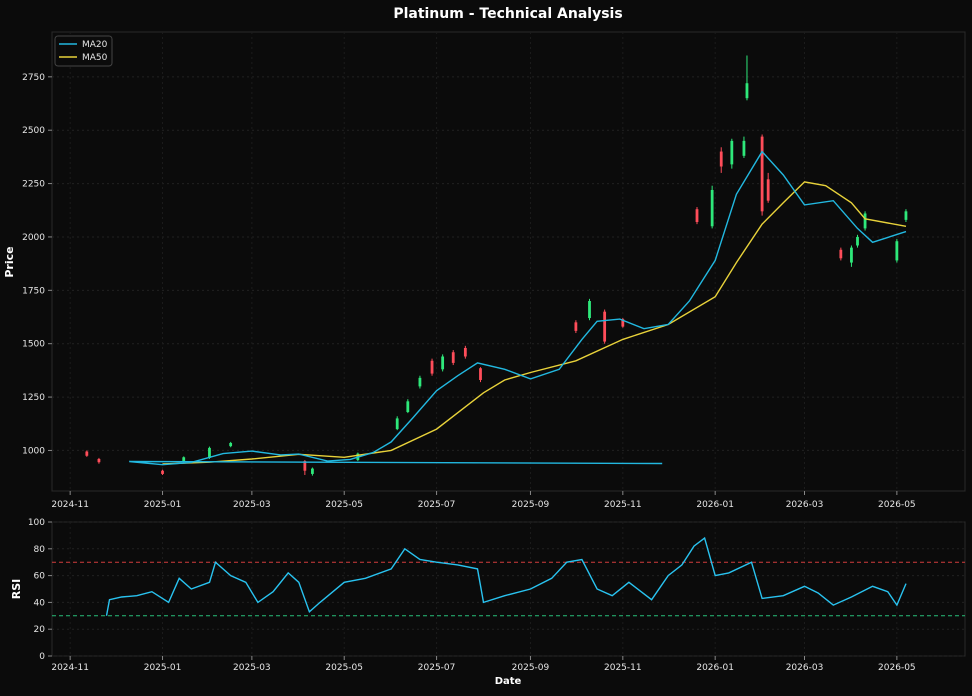 The height and width of the screenshot is (696, 972). What do you see at coordinates (531, 505) in the screenshot?
I see `price-xtick-label: 2025-09` at bounding box center [531, 505].